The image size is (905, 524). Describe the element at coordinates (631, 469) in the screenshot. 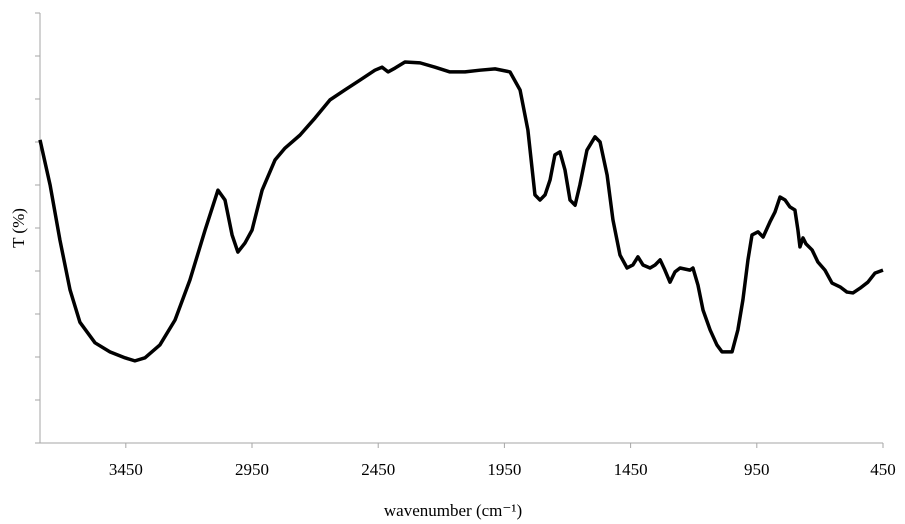

I see `x-tick-label: 1450` at that location.